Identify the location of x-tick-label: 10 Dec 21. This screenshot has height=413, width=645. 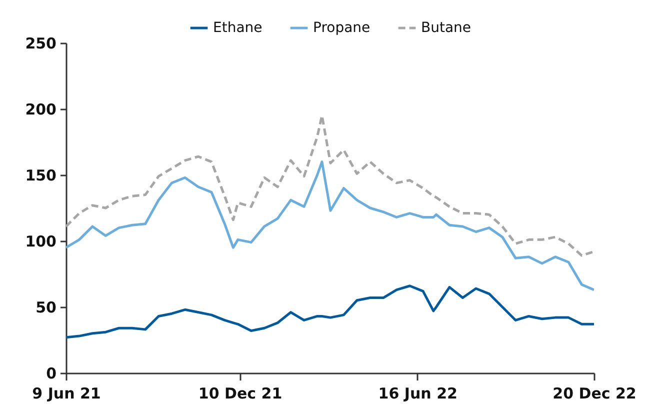
(240, 393).